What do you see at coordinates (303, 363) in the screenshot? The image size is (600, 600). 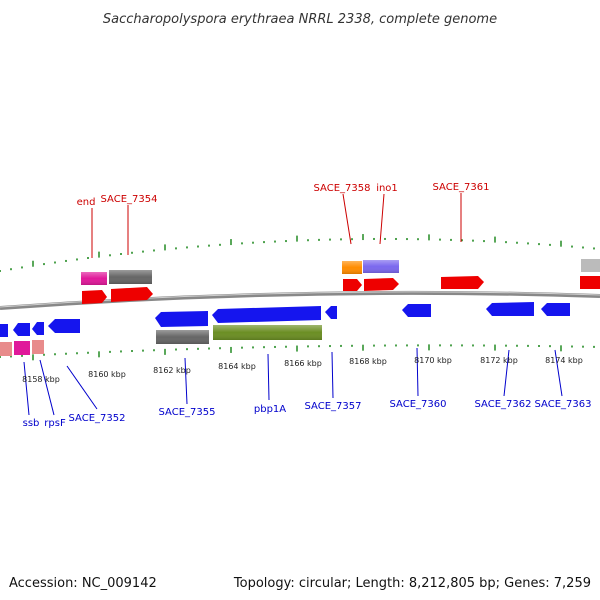 I see `scale-label: 8166 kbp` at bounding box center [303, 363].